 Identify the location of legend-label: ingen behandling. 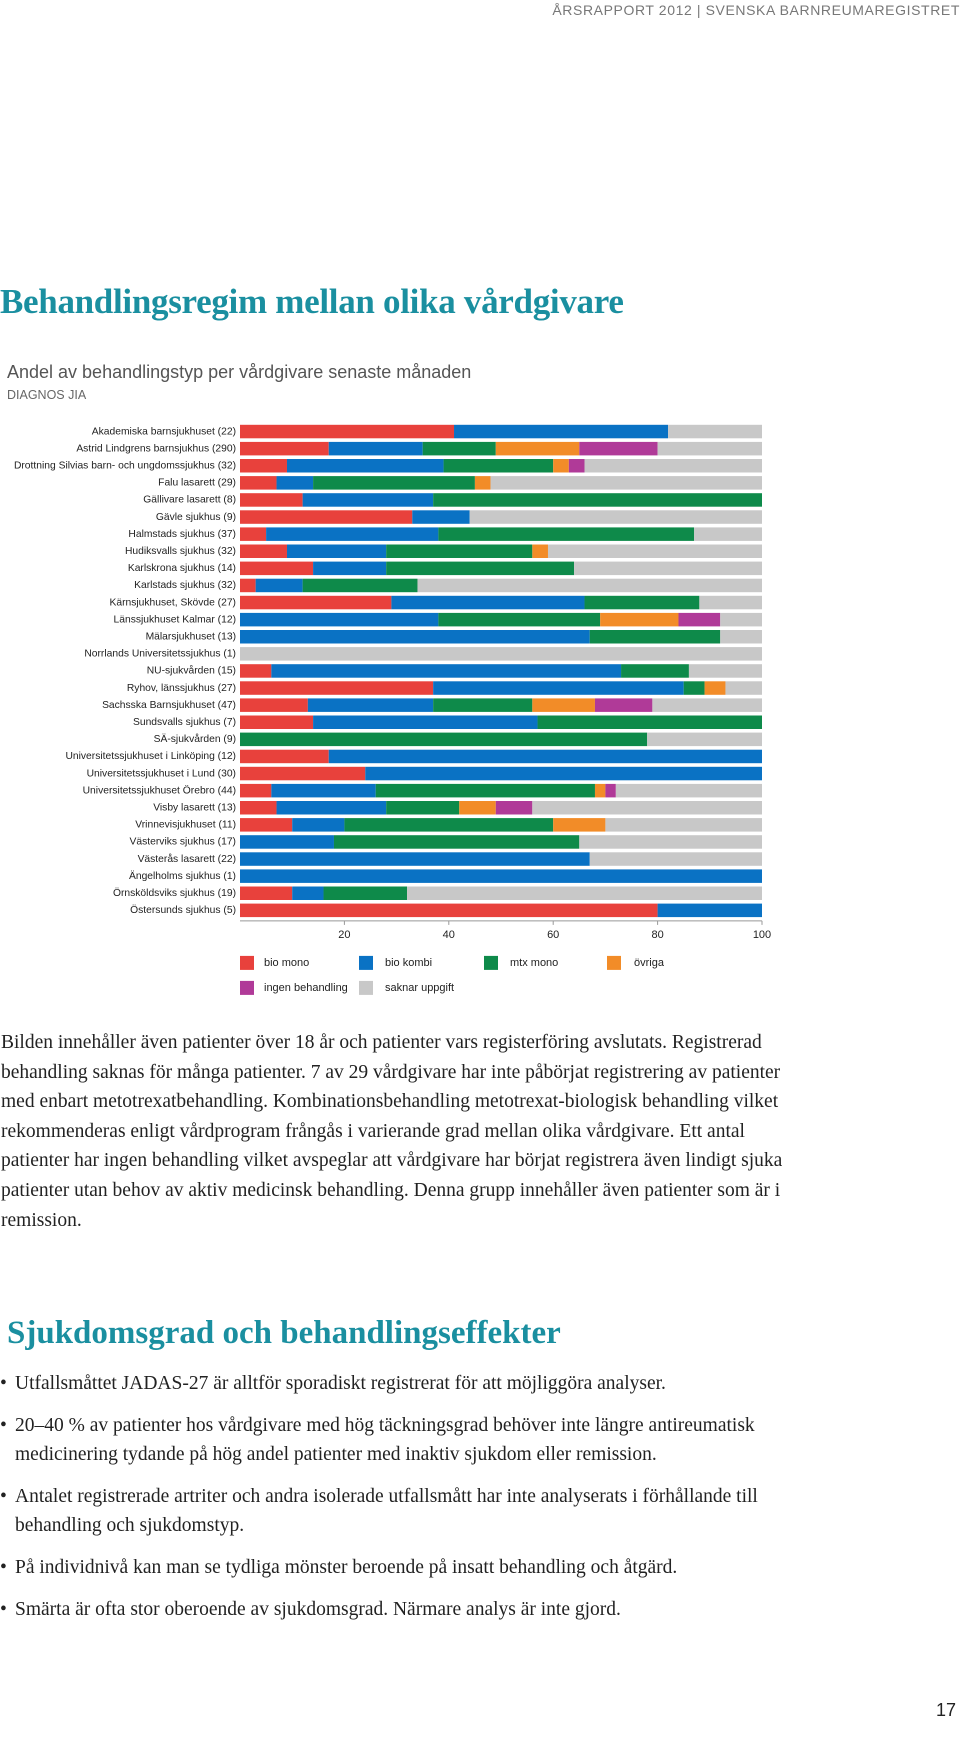
(306, 988).